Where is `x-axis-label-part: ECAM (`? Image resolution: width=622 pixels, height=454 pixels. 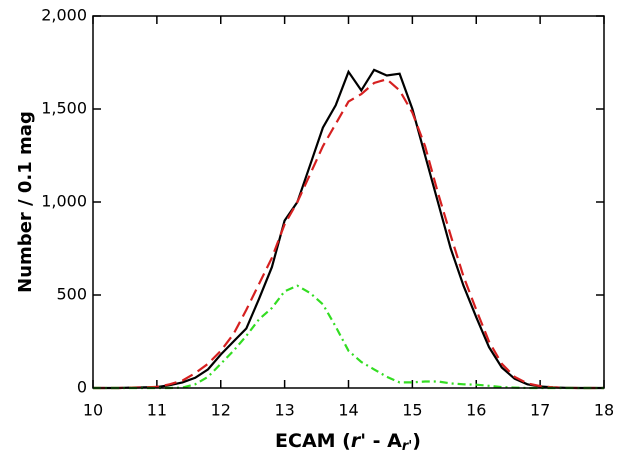
x-axis-label-part: ECAM ( is located at coordinates (313, 441).